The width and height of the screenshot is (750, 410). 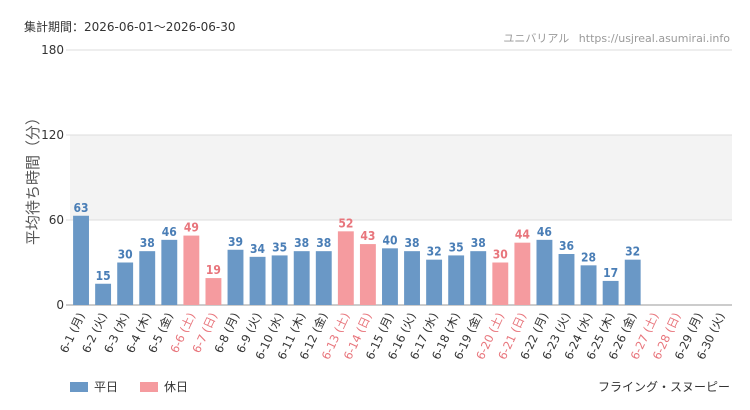 What do you see at coordinates (33, 177) in the screenshot?
I see `y-axis-title: 平均待ち時間（分）` at bounding box center [33, 177].